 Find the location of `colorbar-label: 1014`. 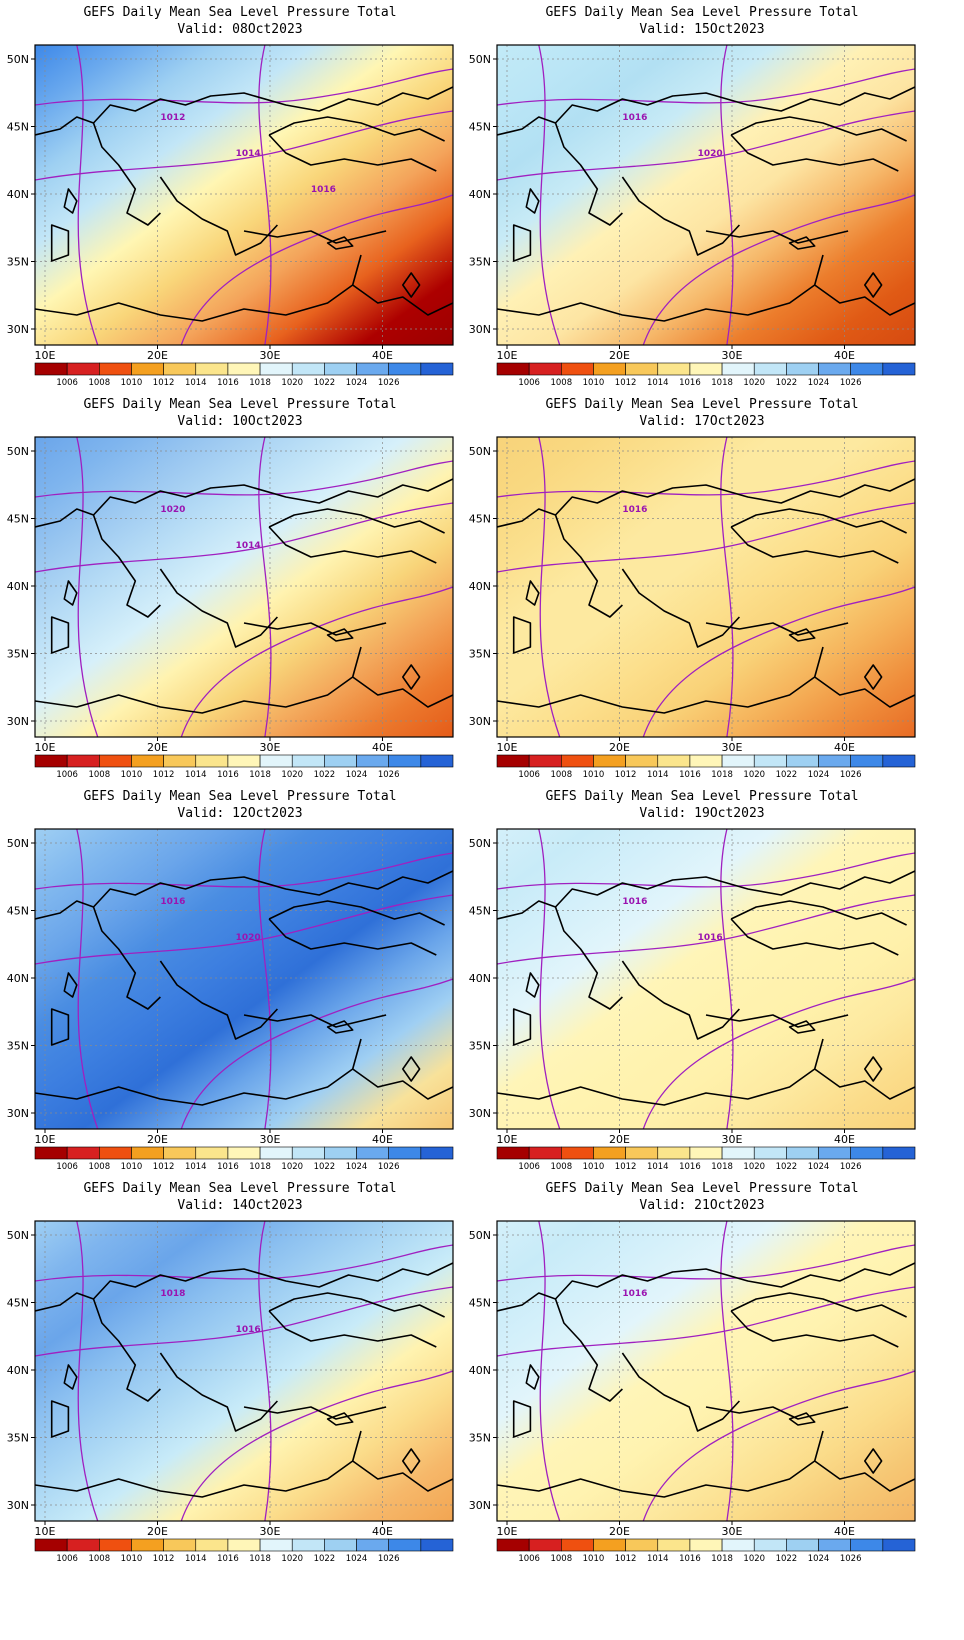

colorbar-label: 1014 is located at coordinates (658, 1167).